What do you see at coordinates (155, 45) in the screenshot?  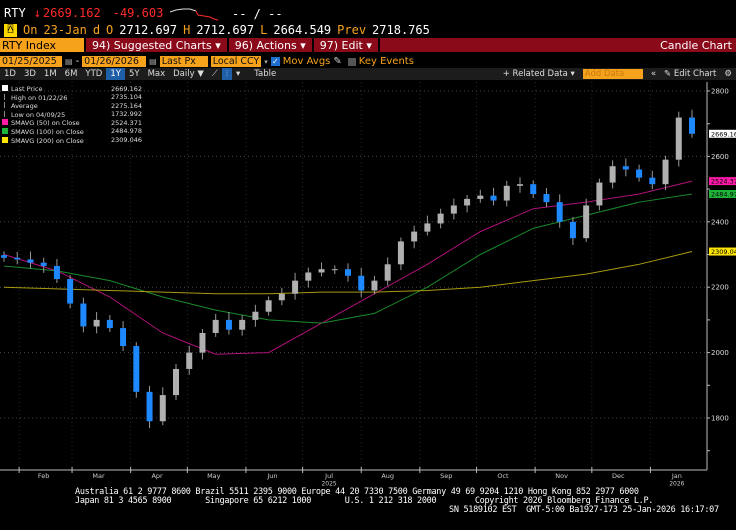 I see `suggested-charts-menu: 94) Suggested Charts ▾` at bounding box center [155, 45].